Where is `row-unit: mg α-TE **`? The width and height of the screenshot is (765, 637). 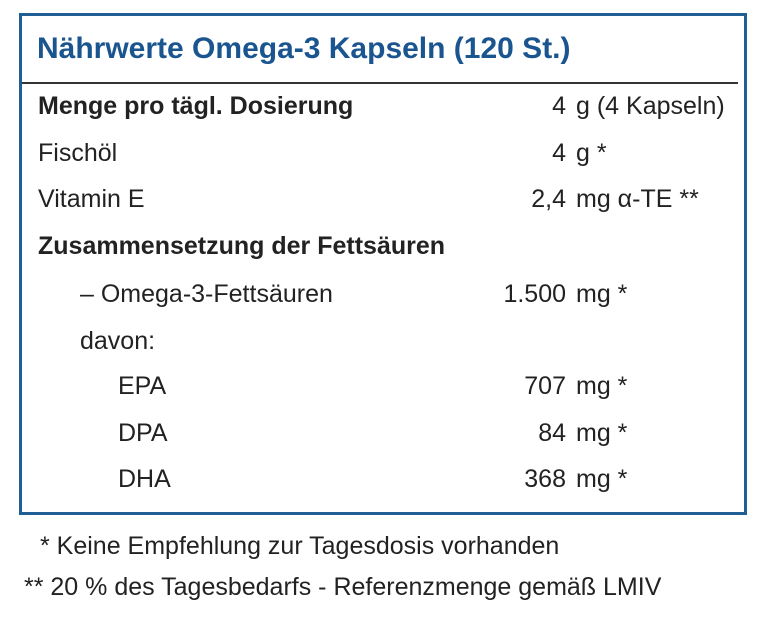
row-unit: mg α-TE ** is located at coordinates (637, 199).